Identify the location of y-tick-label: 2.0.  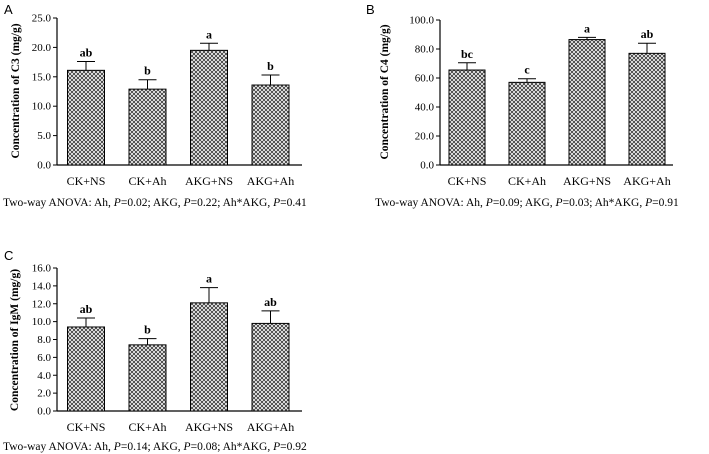
(44, 394).